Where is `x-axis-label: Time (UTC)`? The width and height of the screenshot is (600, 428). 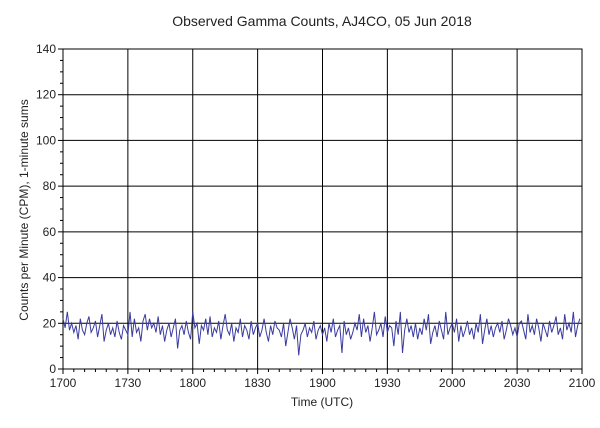 x-axis-label: Time (UTC) is located at coordinates (322, 402).